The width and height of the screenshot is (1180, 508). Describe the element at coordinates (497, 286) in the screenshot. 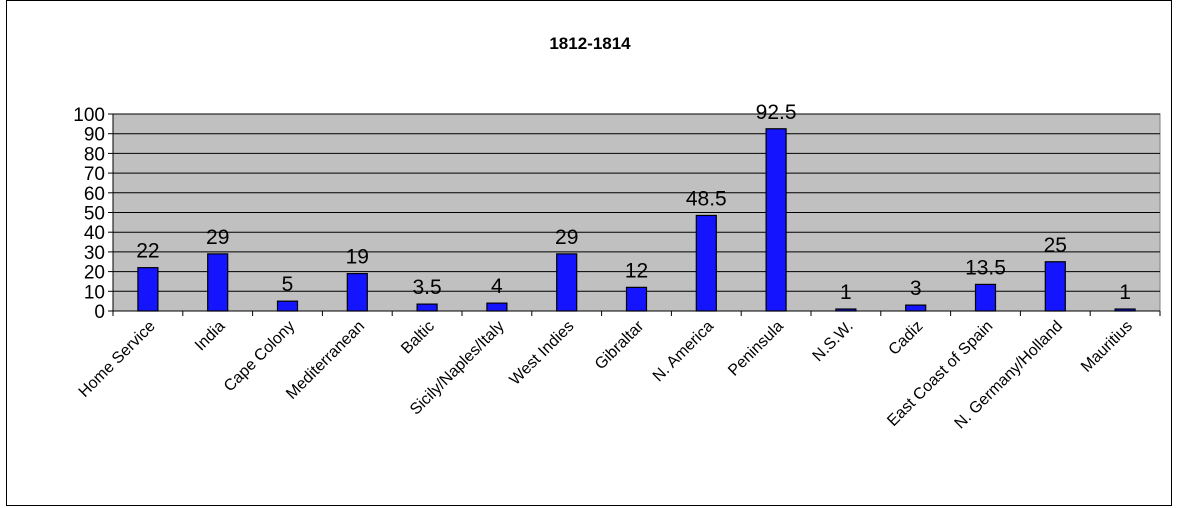

I see `data-label: 4` at that location.